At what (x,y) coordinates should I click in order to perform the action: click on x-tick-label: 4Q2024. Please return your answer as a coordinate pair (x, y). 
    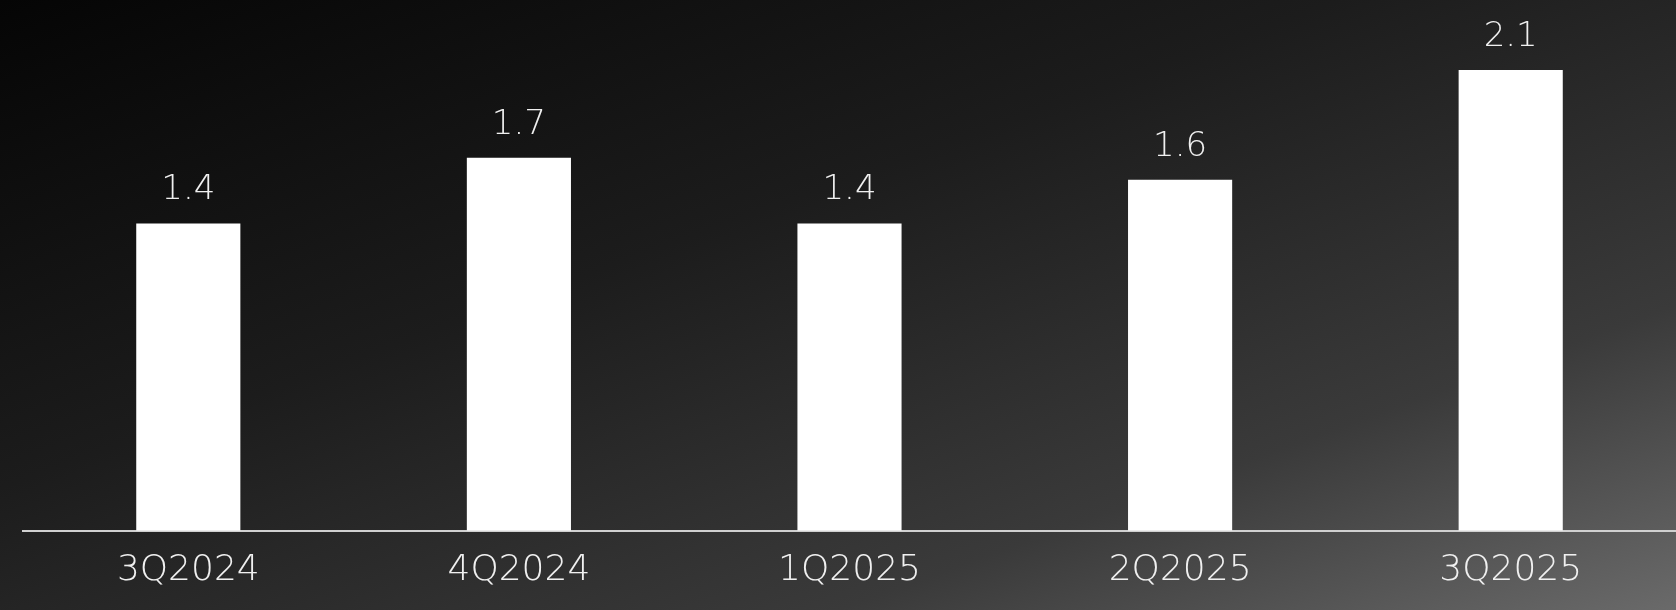
    Looking at the image, I should click on (519, 567).